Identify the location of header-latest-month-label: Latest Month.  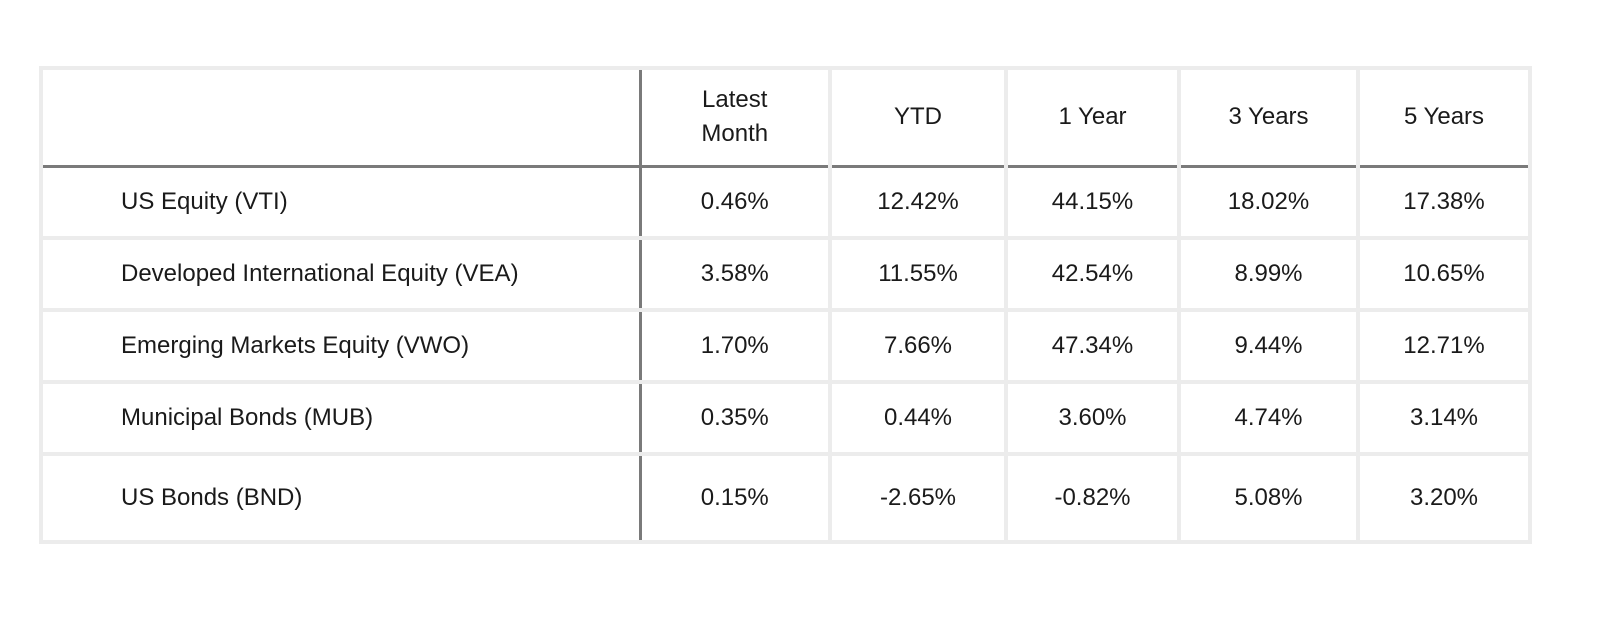
(735, 117).